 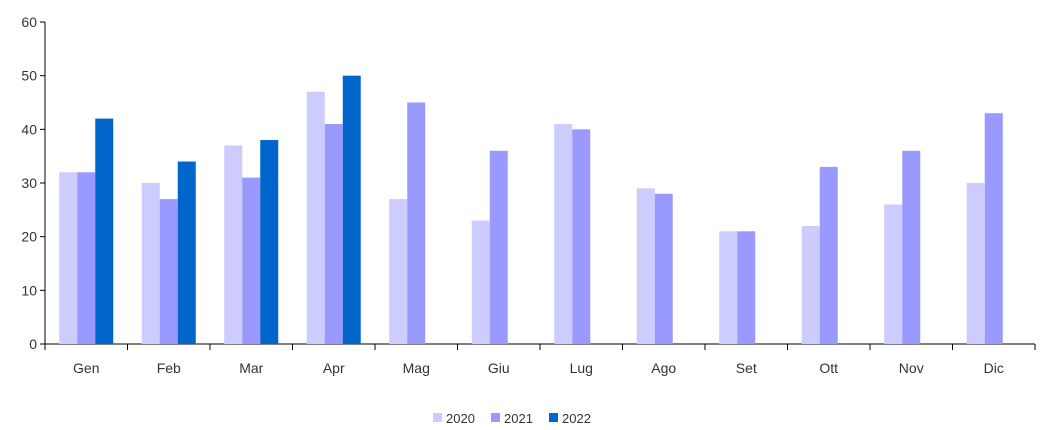 I want to click on legend-swatch-2022, so click(x=553, y=417).